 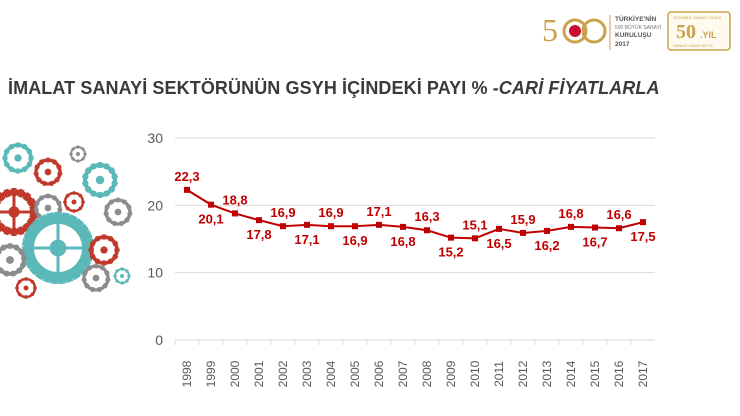 What do you see at coordinates (355, 373) in the screenshot?
I see `x-tick-label: 2005` at bounding box center [355, 373].